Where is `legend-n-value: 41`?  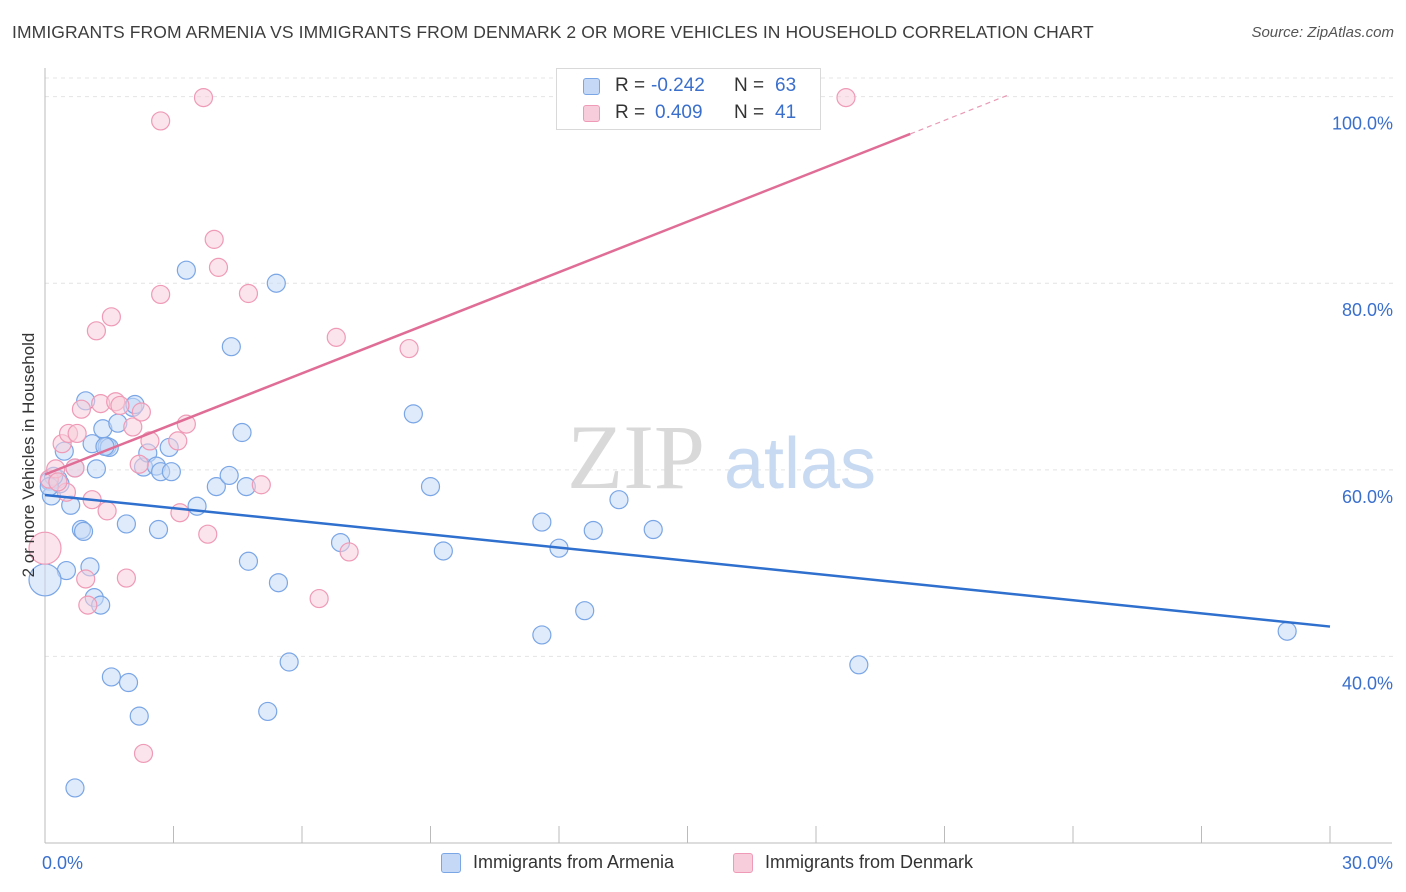 legend-n-value: 41 is located at coordinates (786, 112).